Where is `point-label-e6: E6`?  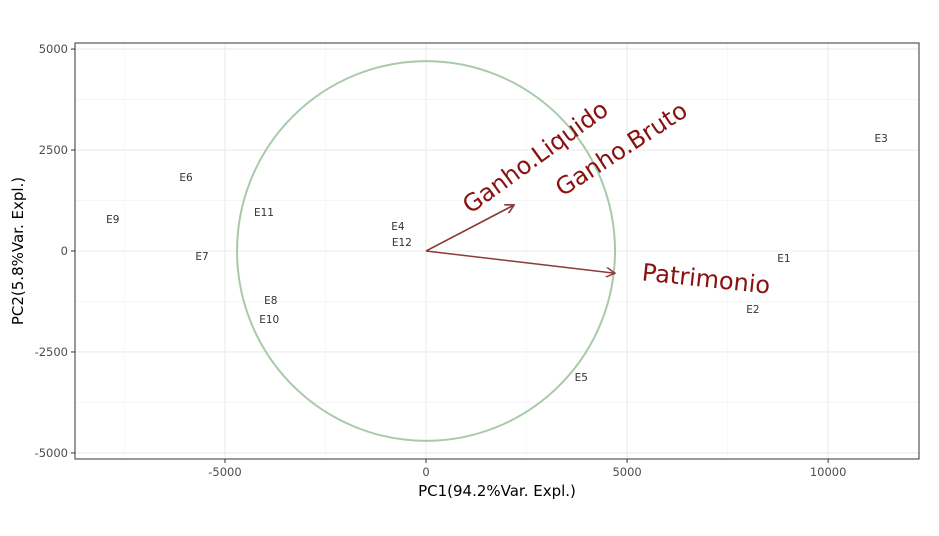 point-label-e6: E6 is located at coordinates (186, 178).